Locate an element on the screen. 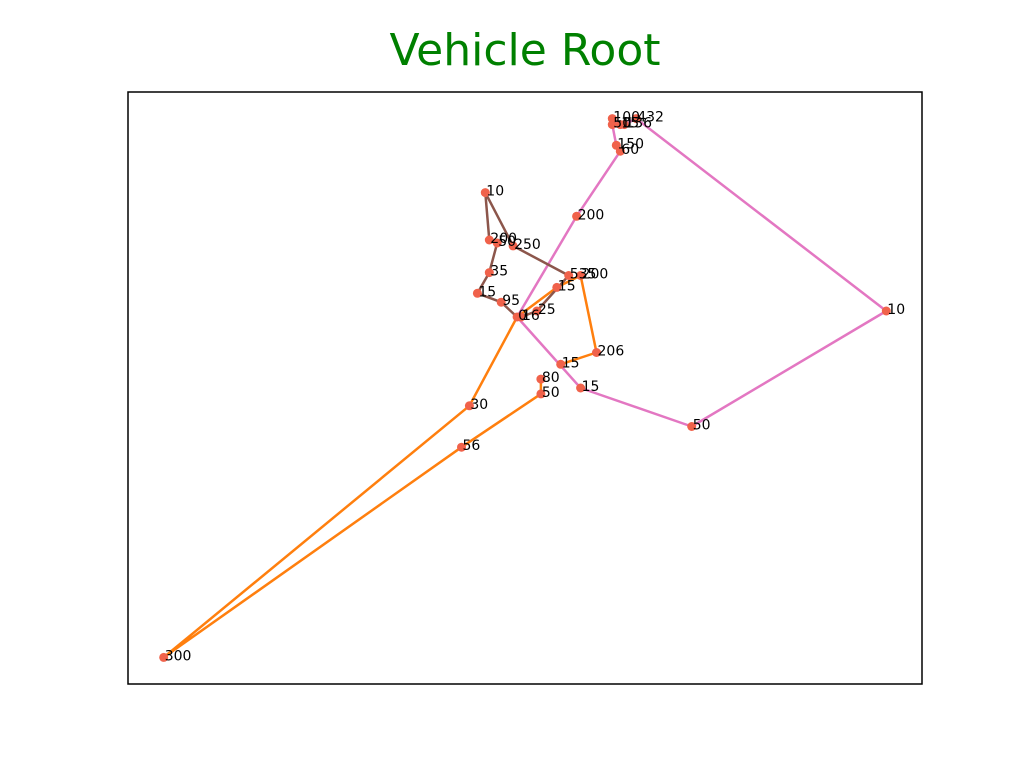  node-label-p9: 10 is located at coordinates (896, 310).